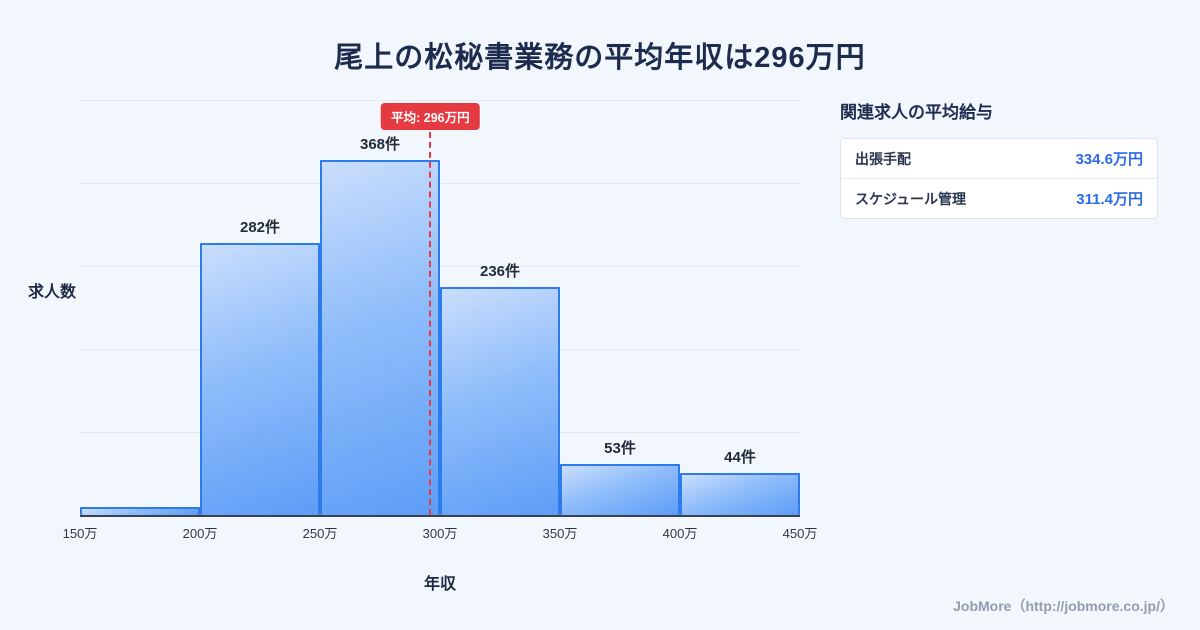 The width and height of the screenshot is (1200, 630). What do you see at coordinates (1109, 199) in the screenshot?
I see `job-salary-value: 311.4万円` at bounding box center [1109, 199].